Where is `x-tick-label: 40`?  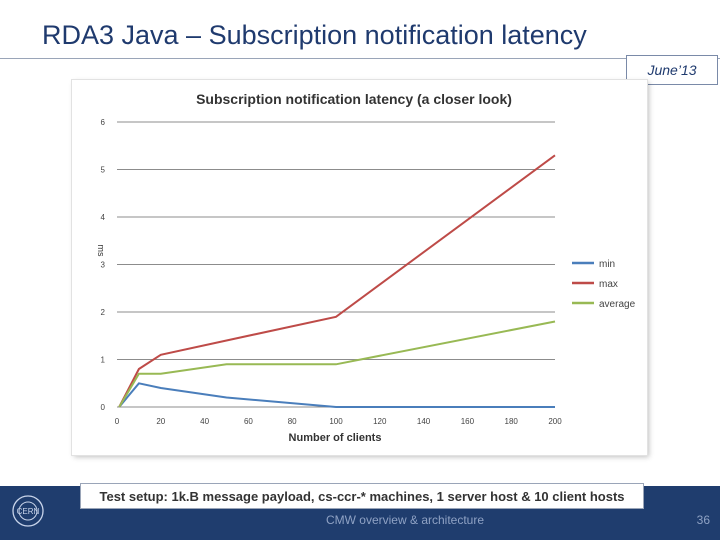 x-tick-label: 40 is located at coordinates (204, 421).